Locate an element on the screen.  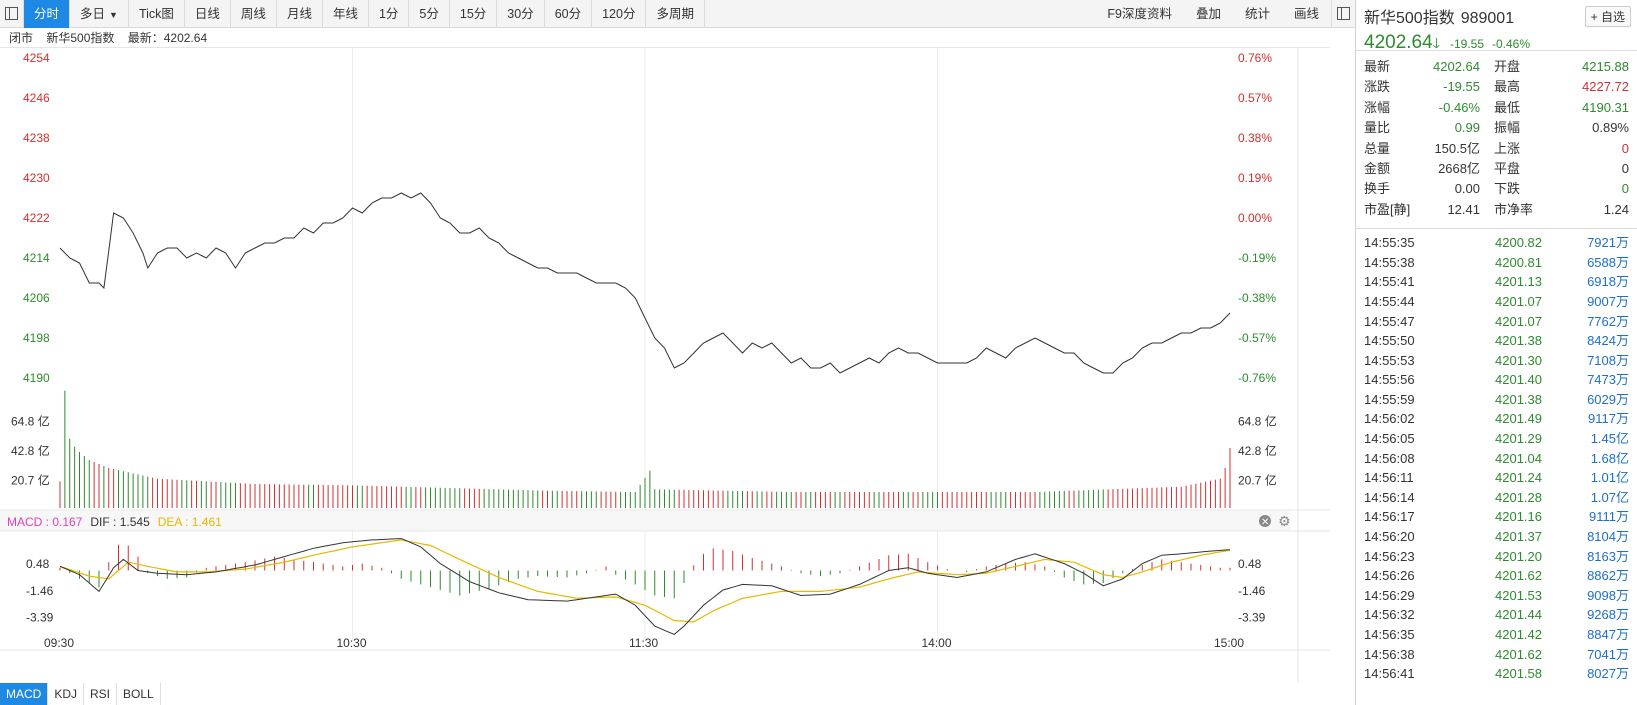
tab-label: 月线 is located at coordinates (299, 14).